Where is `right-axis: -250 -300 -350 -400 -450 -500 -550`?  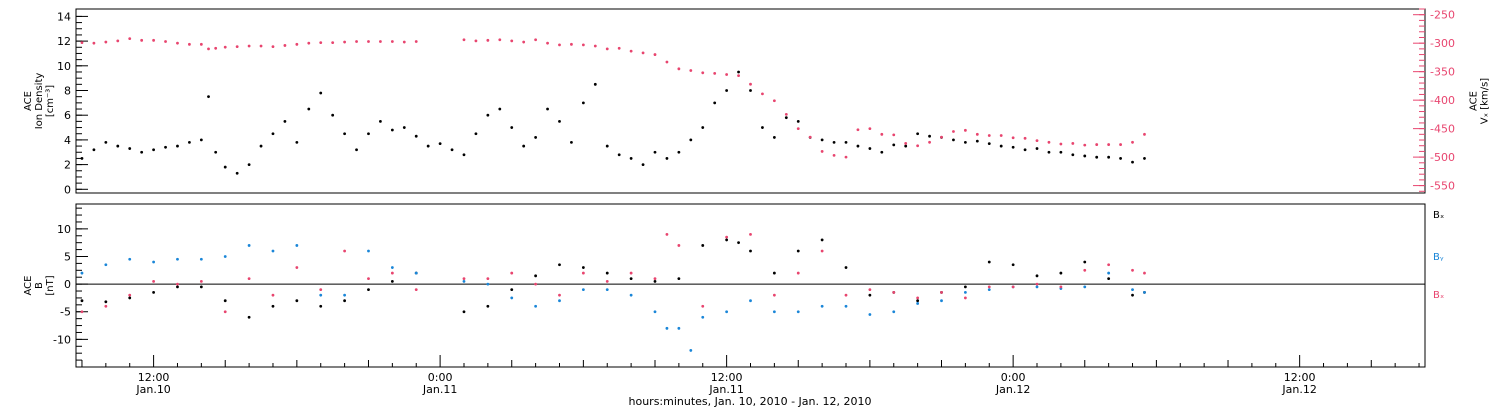 right-axis: -250 -300 -350 -400 -450 -500 -550 is located at coordinates (1434, 100).